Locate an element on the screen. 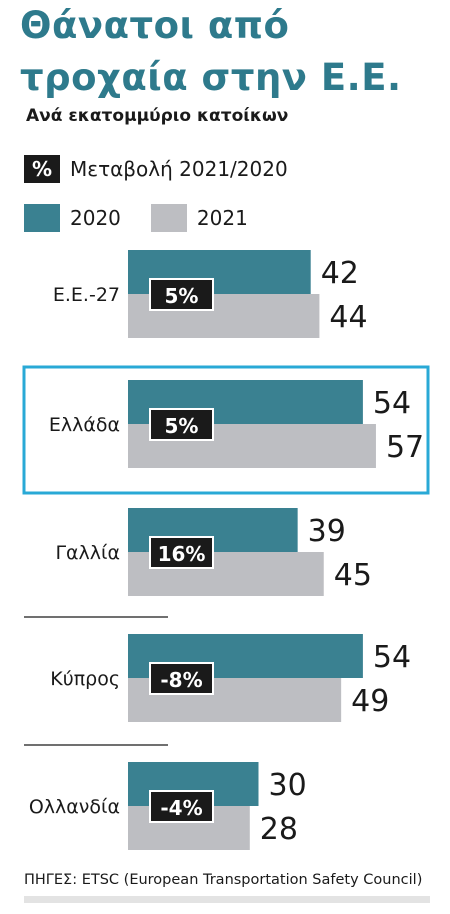 This screenshot has height=914, width=450. value-label-2021-cat-2: 45 is located at coordinates (353, 575).